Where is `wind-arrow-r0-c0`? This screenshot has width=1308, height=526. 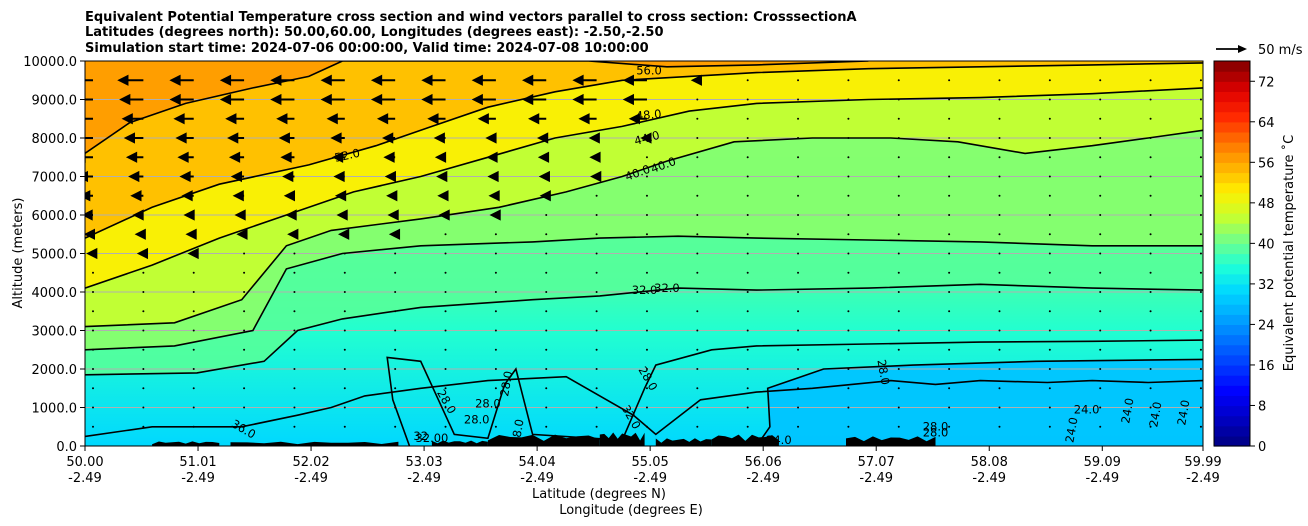
wind-arrow-r0-c0 is located at coordinates (93, 426).